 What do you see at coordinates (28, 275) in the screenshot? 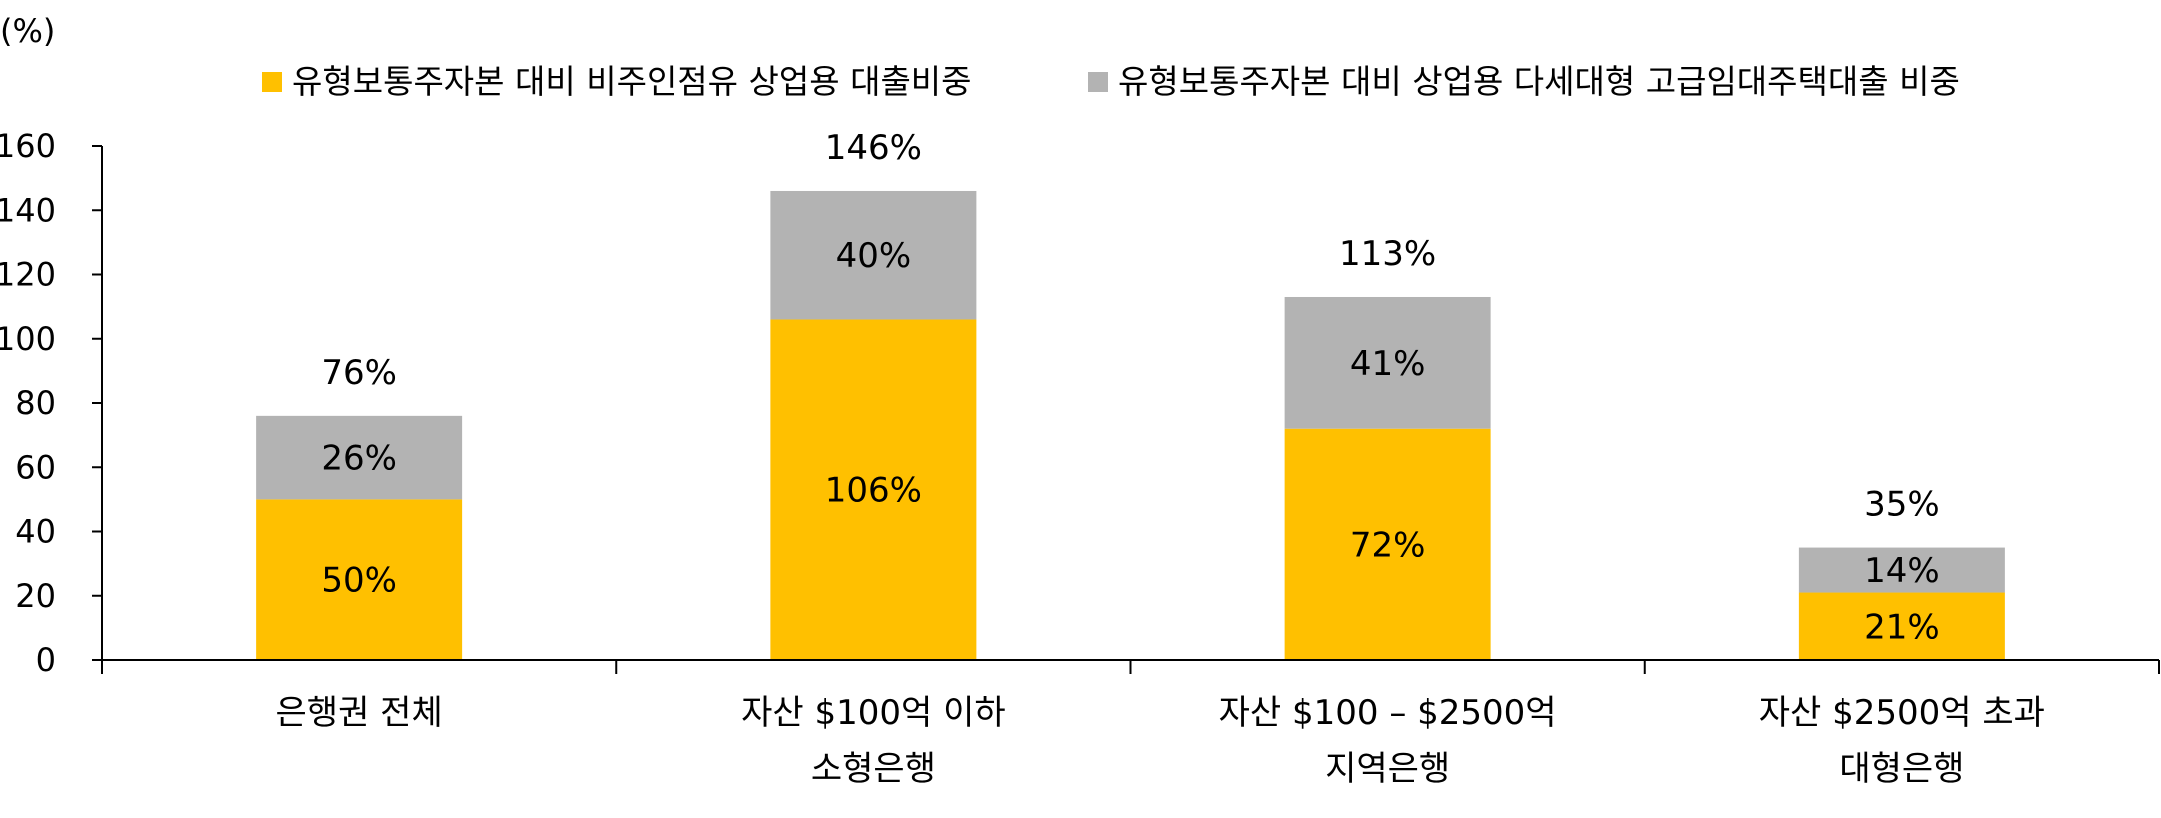
I see `y-tick-label: 120` at bounding box center [28, 275].